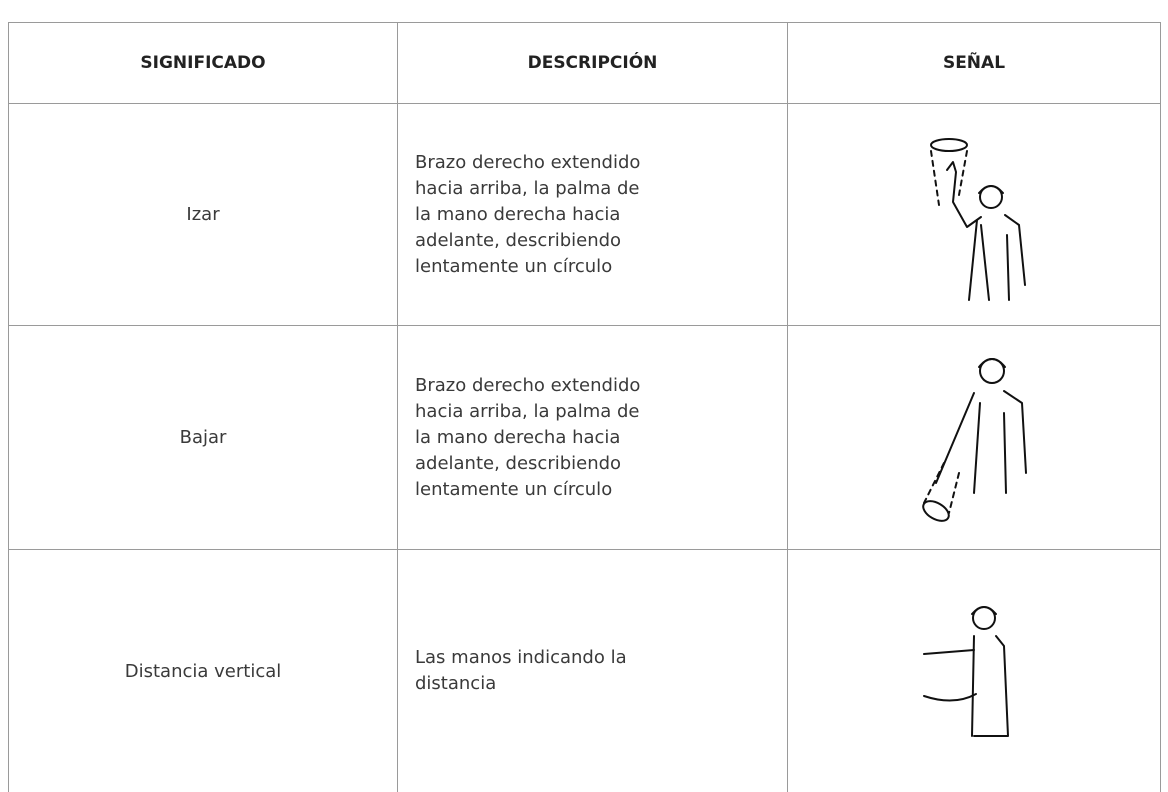 This screenshot has width=1168, height=792. What do you see at coordinates (974, 63) in the screenshot?
I see `header-cell: SEÑAL` at bounding box center [974, 63].